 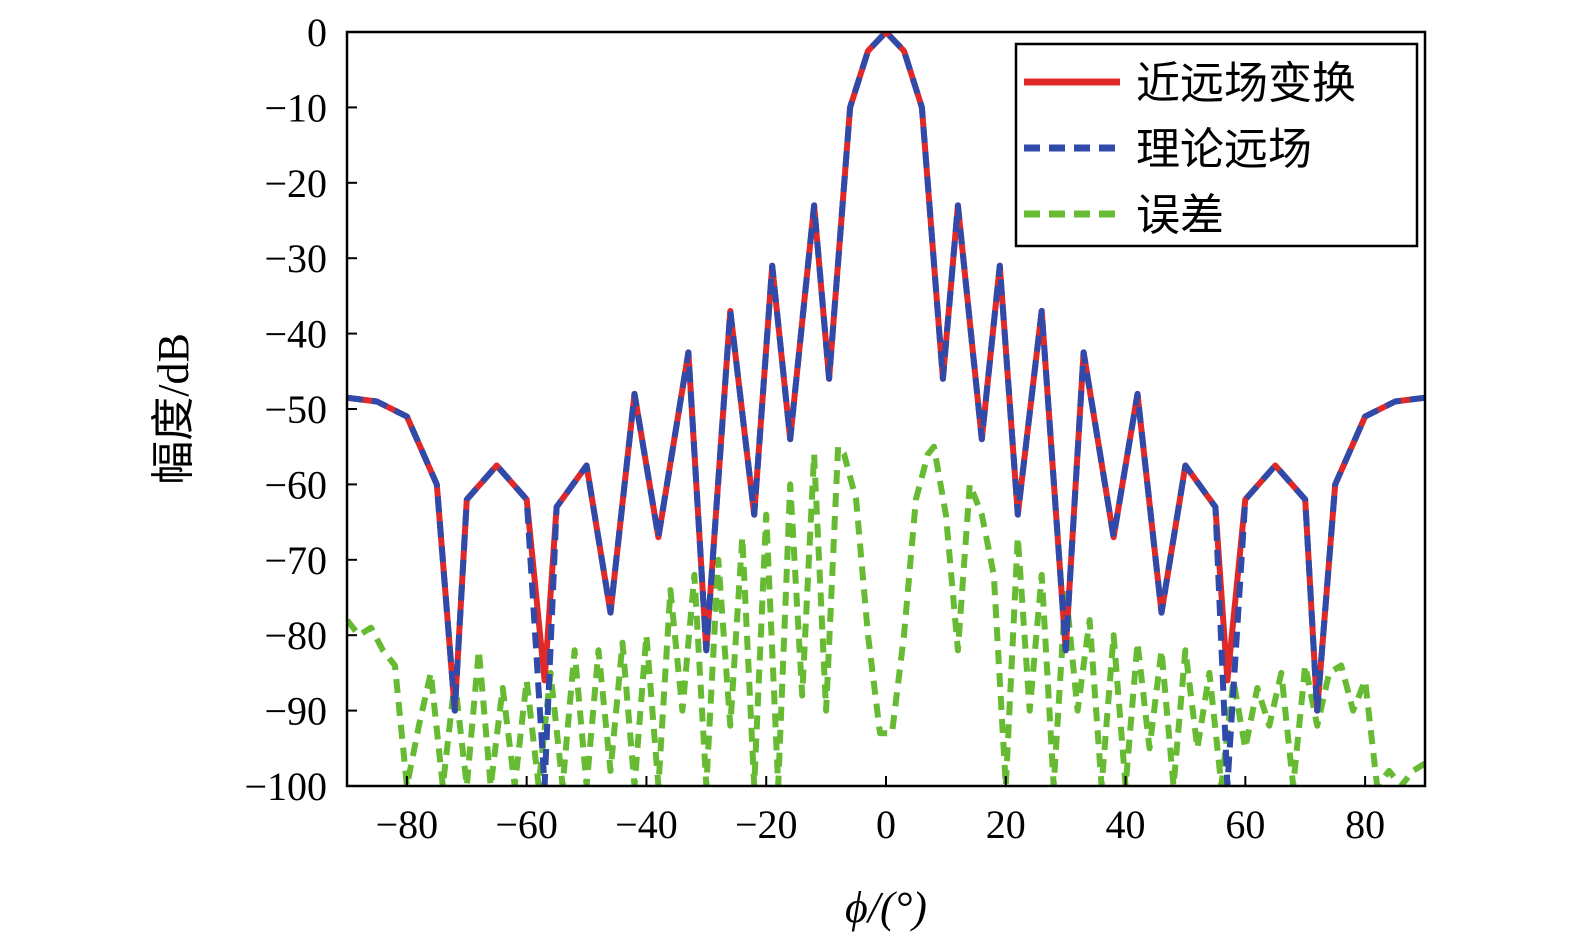 What do you see at coordinates (1365, 824) in the screenshot?
I see `x-tick-label: 80` at bounding box center [1365, 824].